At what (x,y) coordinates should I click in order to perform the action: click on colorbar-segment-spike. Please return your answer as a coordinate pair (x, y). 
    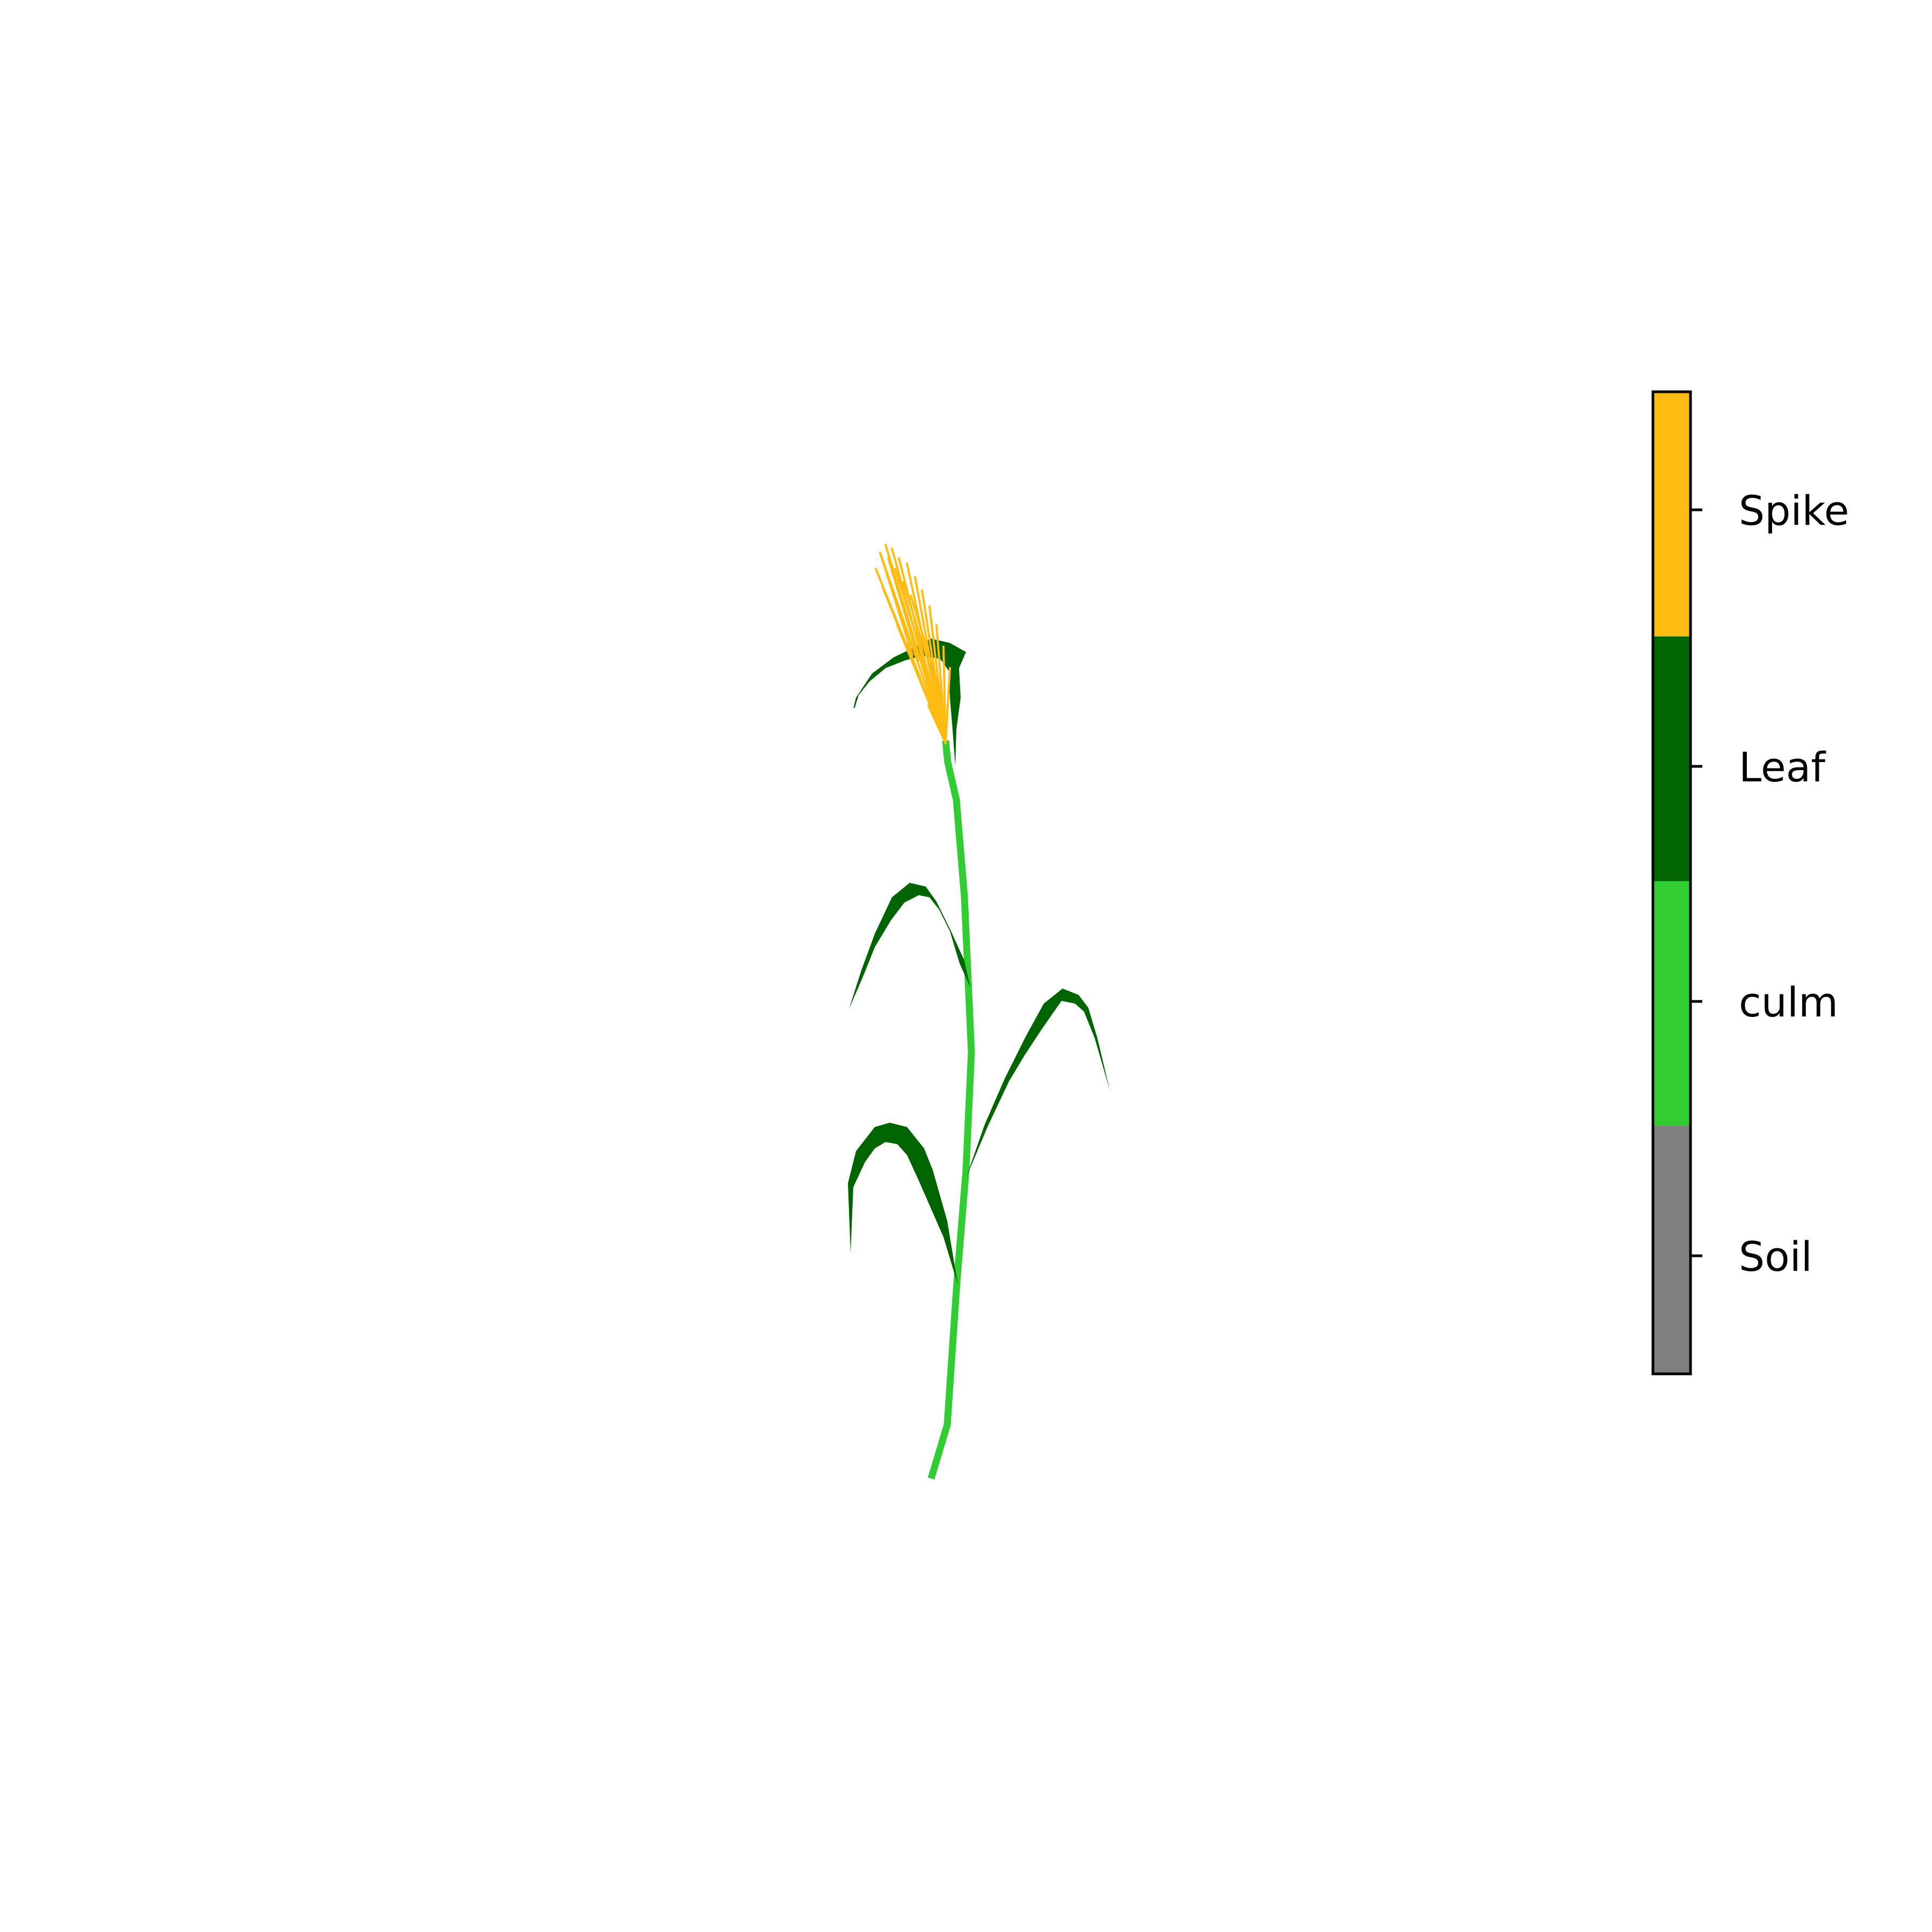
    Looking at the image, I should click on (1671, 514).